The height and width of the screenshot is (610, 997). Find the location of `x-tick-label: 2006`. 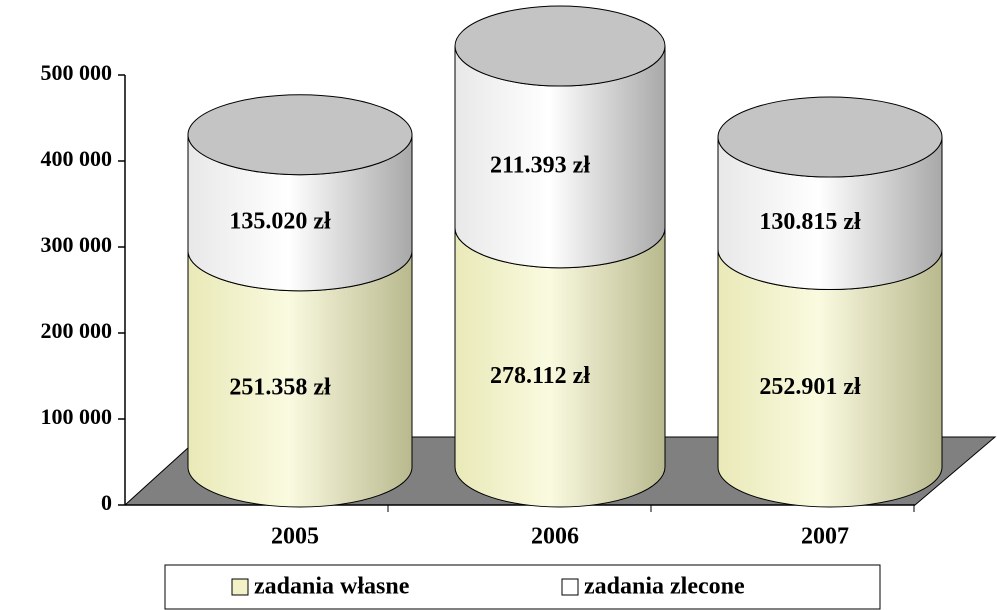

x-tick-label: 2006 is located at coordinates (555, 537).